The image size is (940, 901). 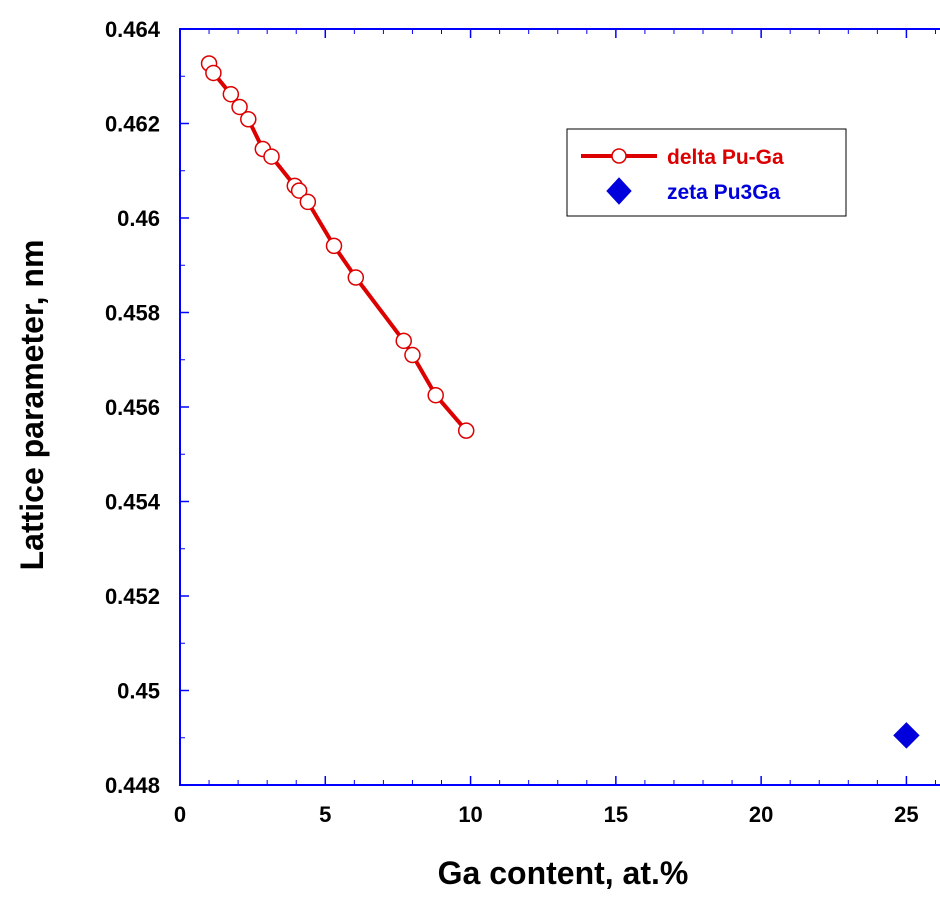 I want to click on legend: delta Pu-Ga zeta Pu3Ga, so click(x=706, y=172).